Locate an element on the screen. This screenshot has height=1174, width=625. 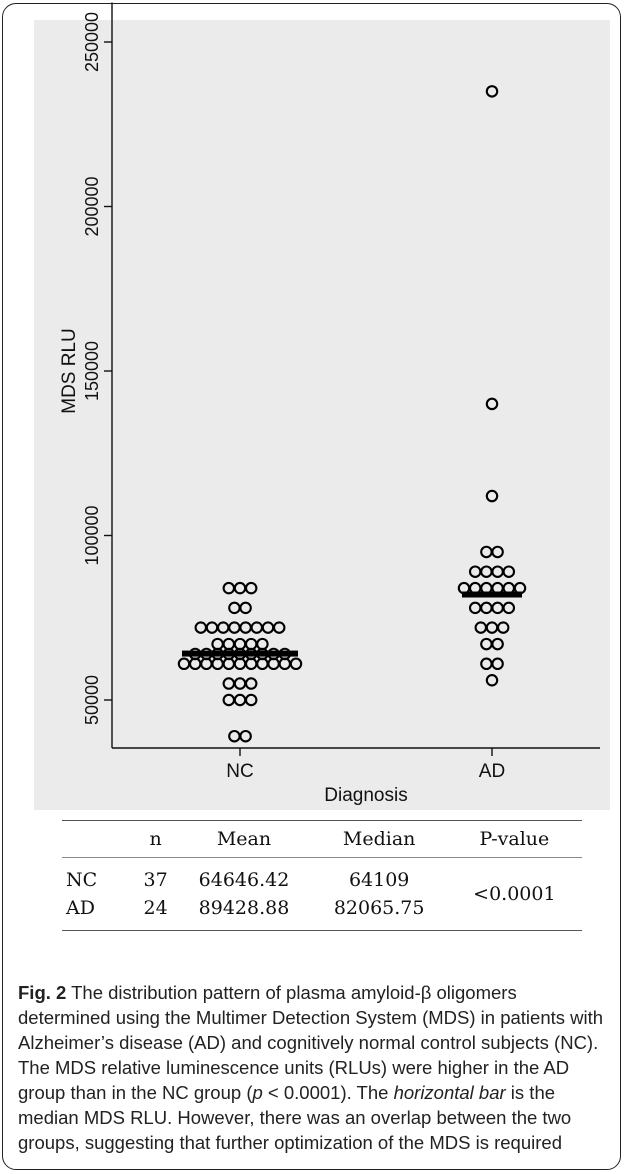
y-tick-label: 150000 is located at coordinates (92, 371).